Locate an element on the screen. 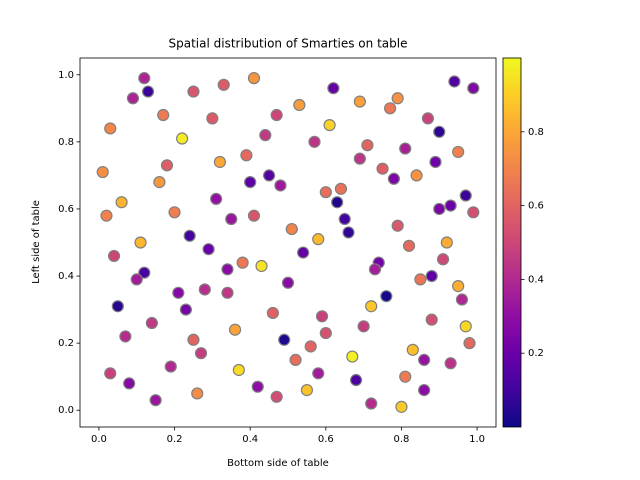 This screenshot has width=640, height=480. colorbar-tick-label: 0.6 is located at coordinates (536, 206).